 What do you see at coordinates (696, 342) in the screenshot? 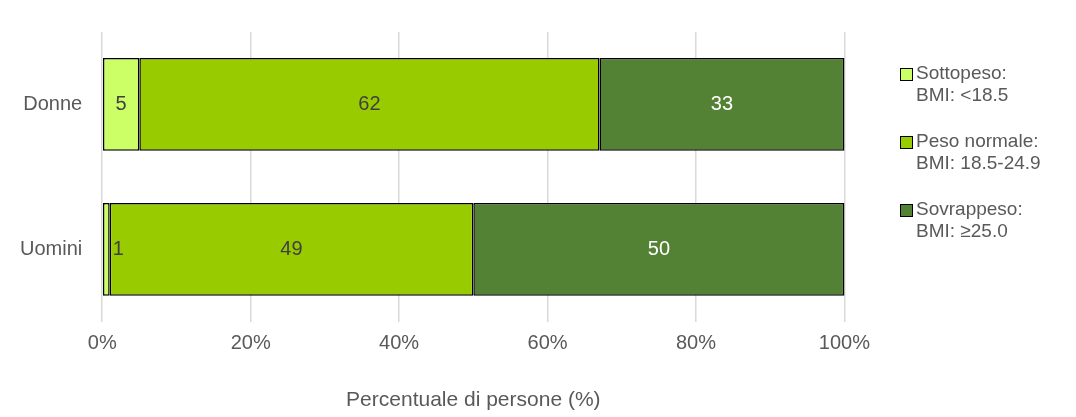
I see `x-tick-label: 80%` at bounding box center [696, 342].